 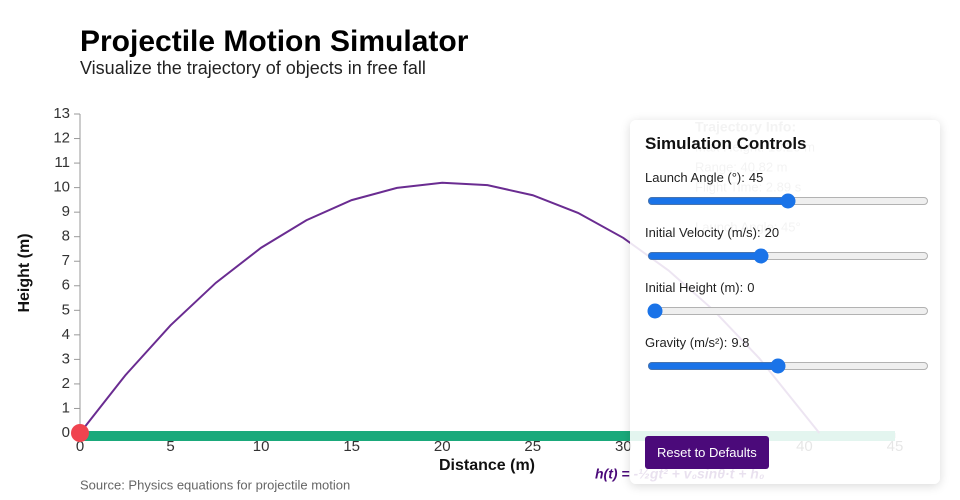 I want to click on x-tick-label: 25, so click(x=532, y=446).